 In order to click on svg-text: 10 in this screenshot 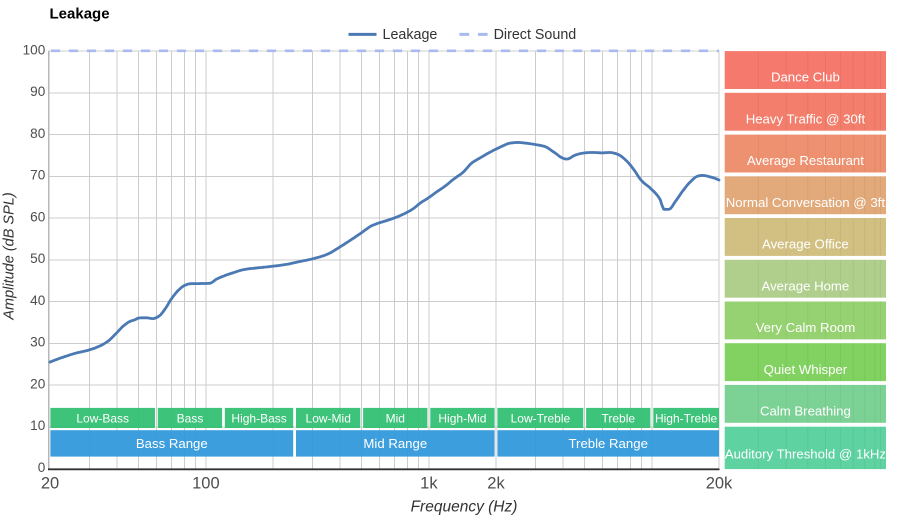, I will do `click(38, 425)`.